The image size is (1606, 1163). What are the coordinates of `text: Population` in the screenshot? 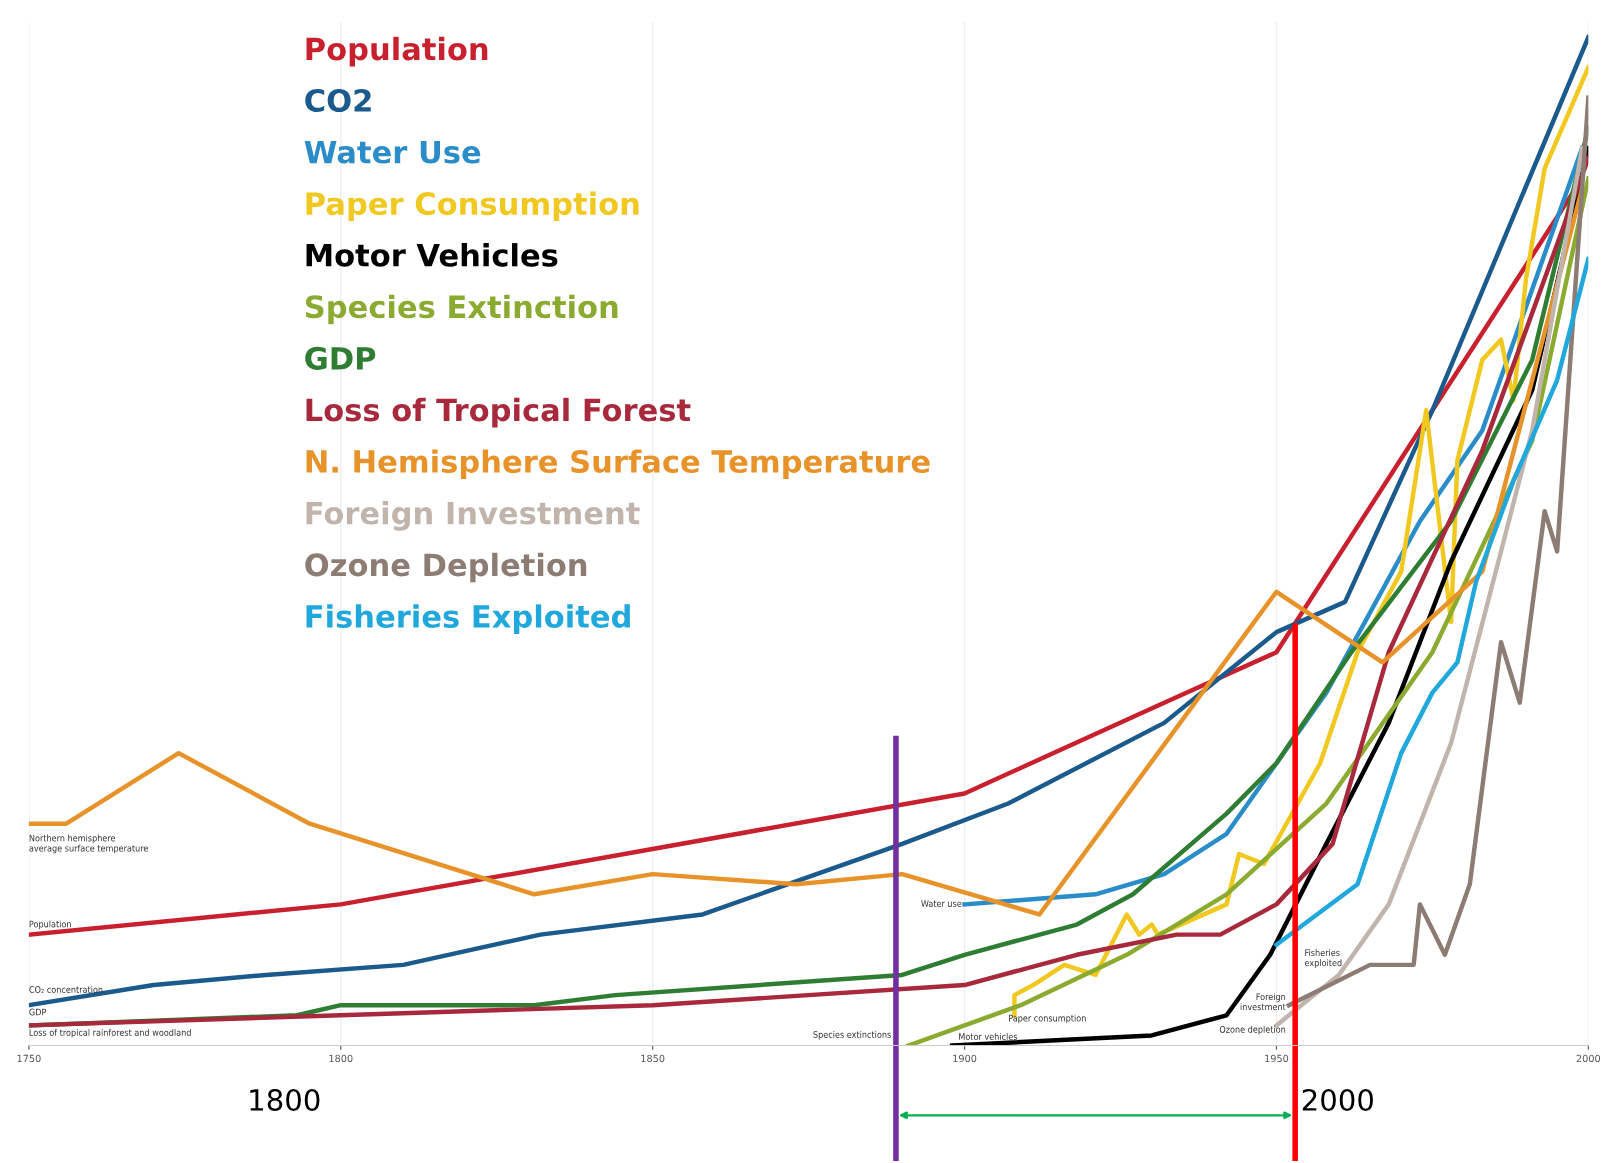 It's located at (397, 51).